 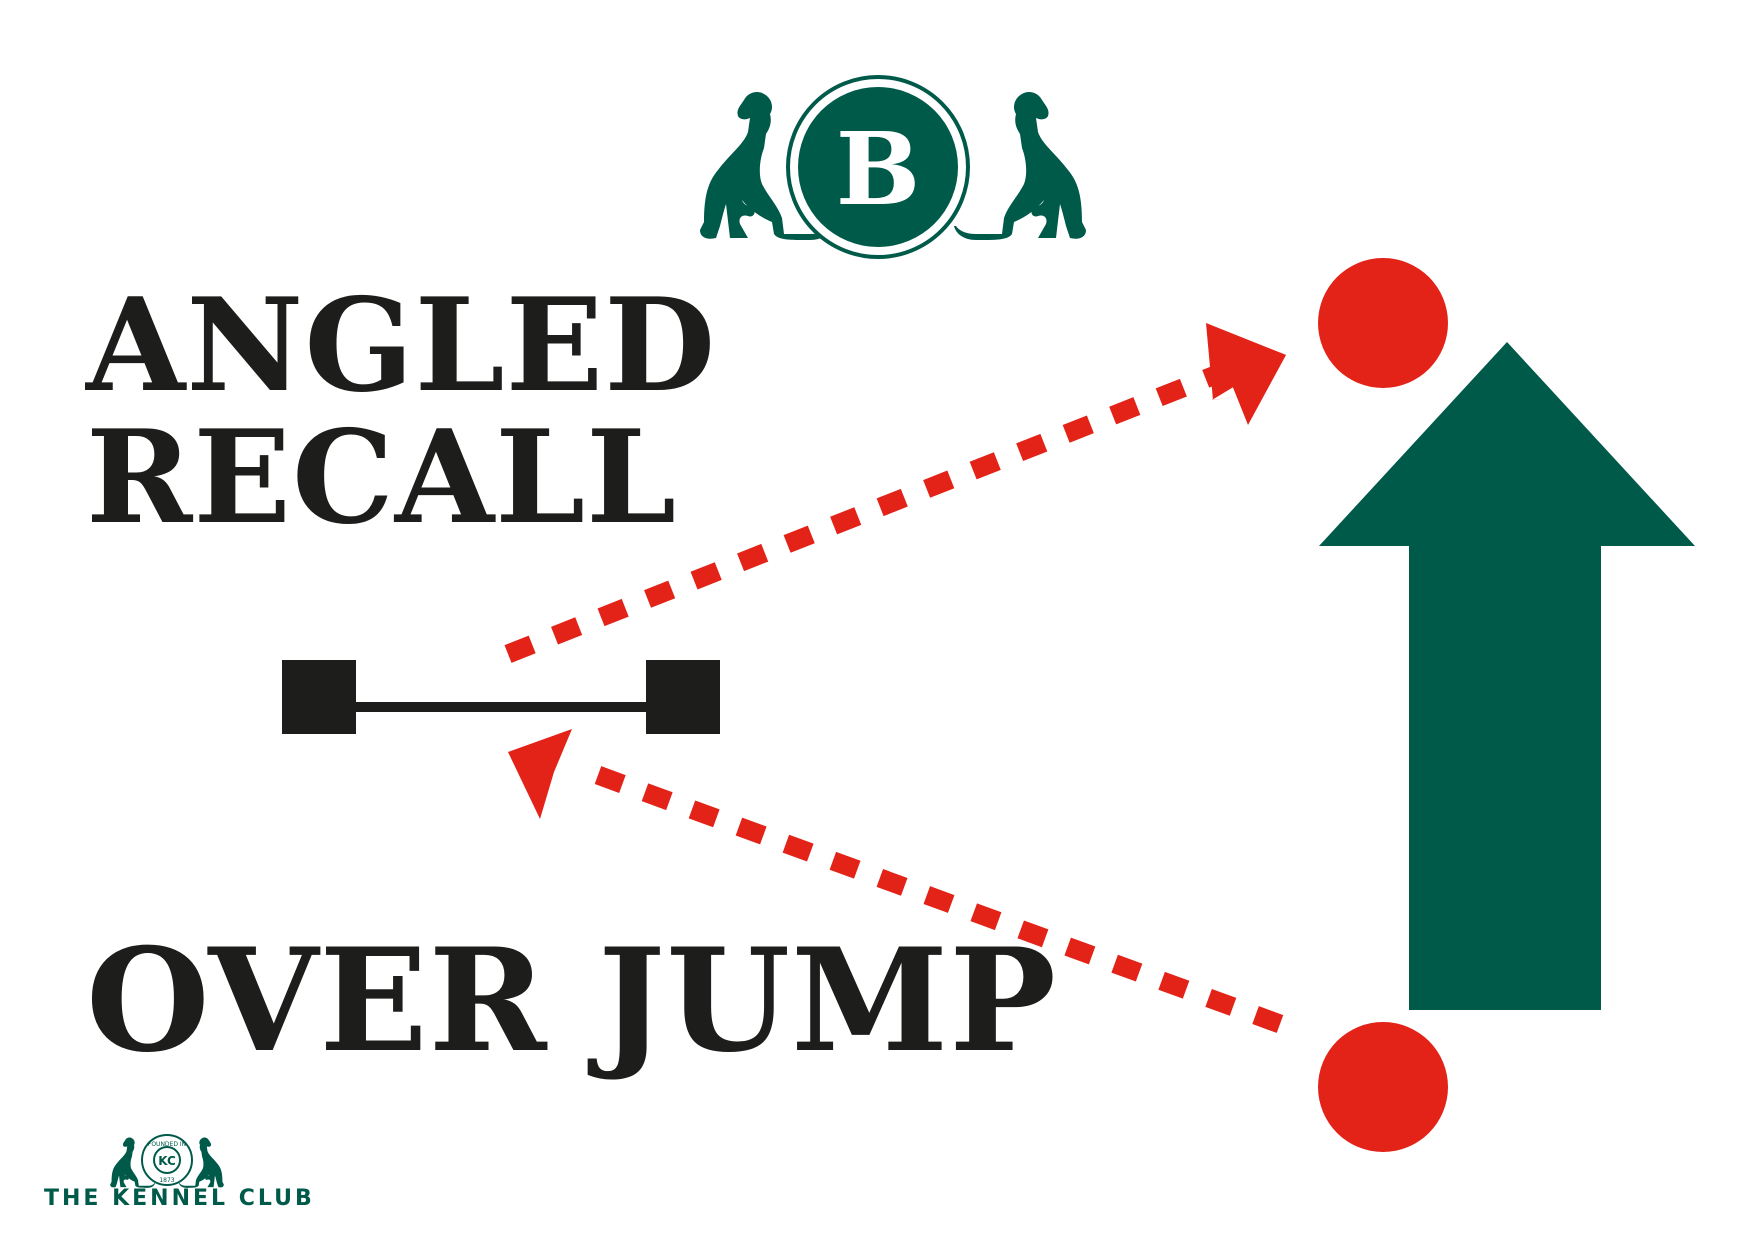 I want to click on direction-arrow-icon, so click(x=1507, y=676).